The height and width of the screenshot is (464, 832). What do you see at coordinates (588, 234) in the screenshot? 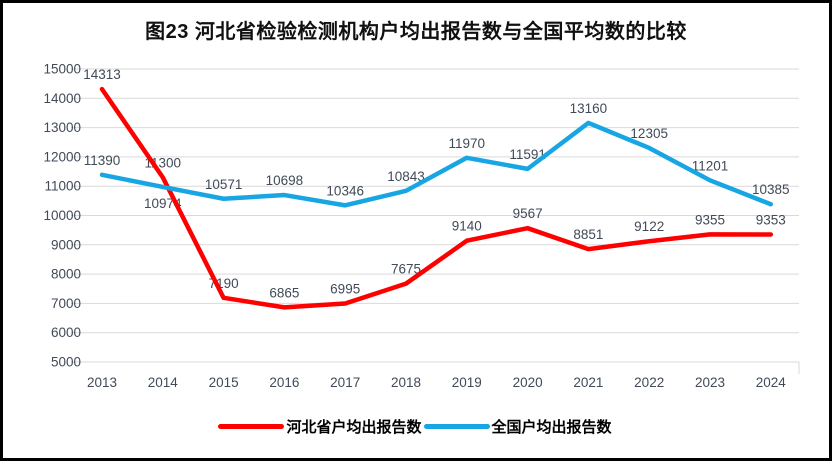
I see `svg-text: 8851` at bounding box center [588, 234].